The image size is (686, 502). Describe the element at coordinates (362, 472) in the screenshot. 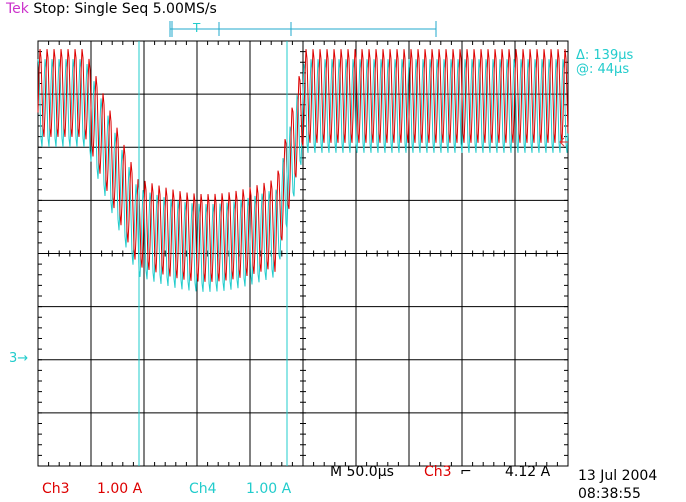

I see `timebase-readout: M 50.0µs` at that location.